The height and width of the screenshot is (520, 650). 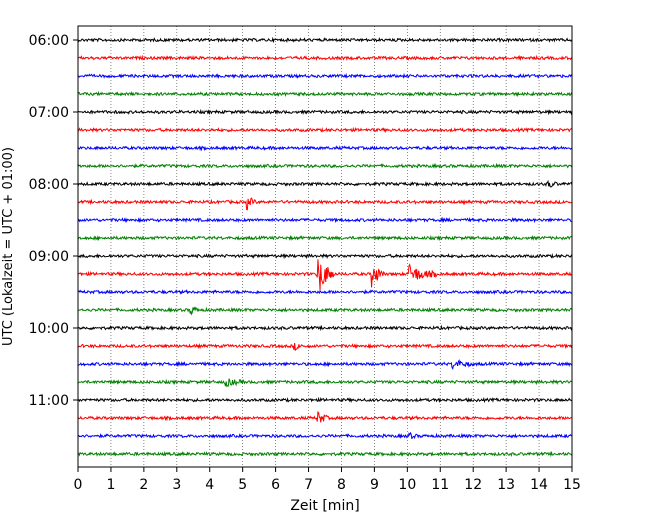 What do you see at coordinates (49, 41) in the screenshot?
I see `y-tick-label-0600: 06:00` at bounding box center [49, 41].